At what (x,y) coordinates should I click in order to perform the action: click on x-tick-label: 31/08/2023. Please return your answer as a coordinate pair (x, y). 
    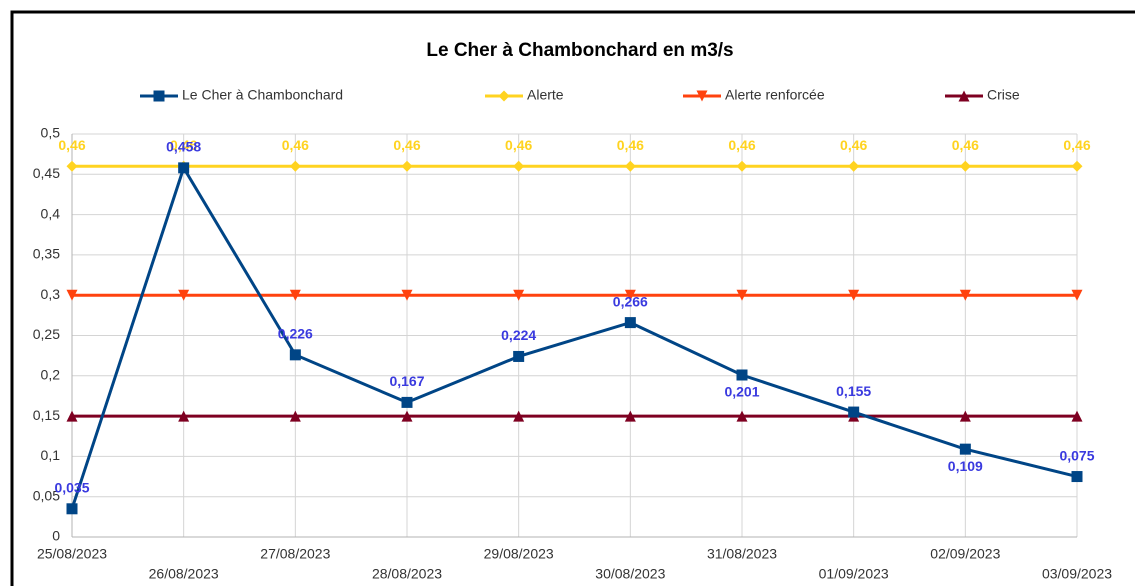
    Looking at the image, I should click on (742, 554).